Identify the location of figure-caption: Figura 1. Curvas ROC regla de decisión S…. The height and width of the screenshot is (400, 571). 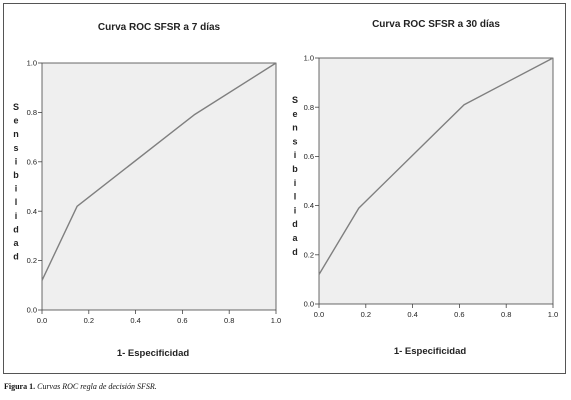
(80, 386).